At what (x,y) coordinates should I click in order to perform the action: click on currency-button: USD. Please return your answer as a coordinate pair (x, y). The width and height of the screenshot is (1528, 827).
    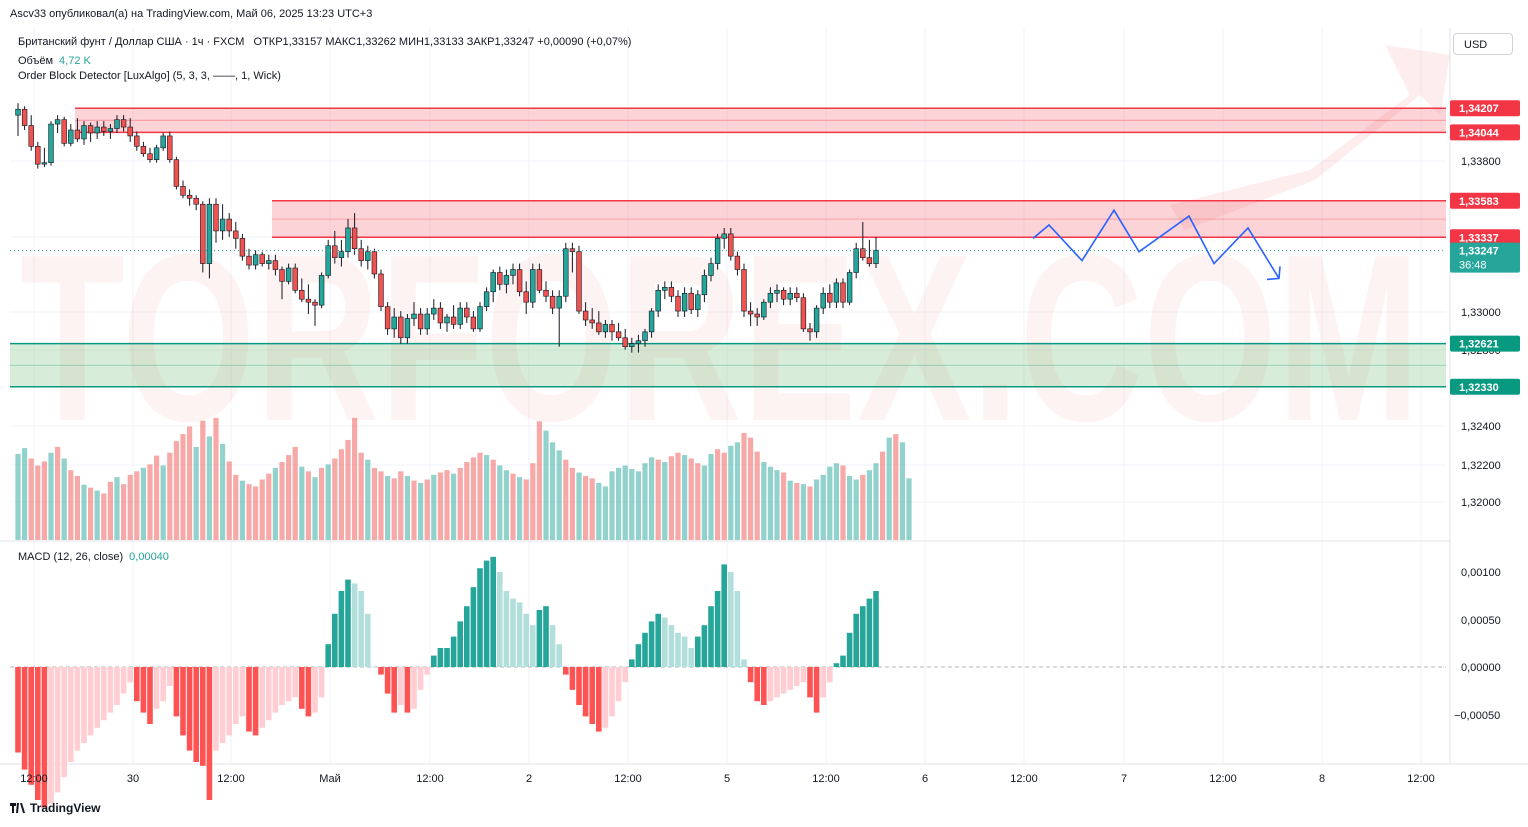
    Looking at the image, I should click on (1483, 44).